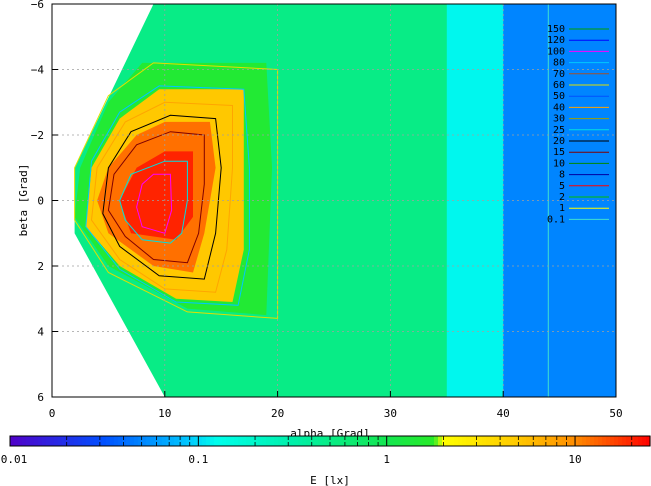 The image size is (651, 486). I want to click on legend-label: 80, so click(559, 63).